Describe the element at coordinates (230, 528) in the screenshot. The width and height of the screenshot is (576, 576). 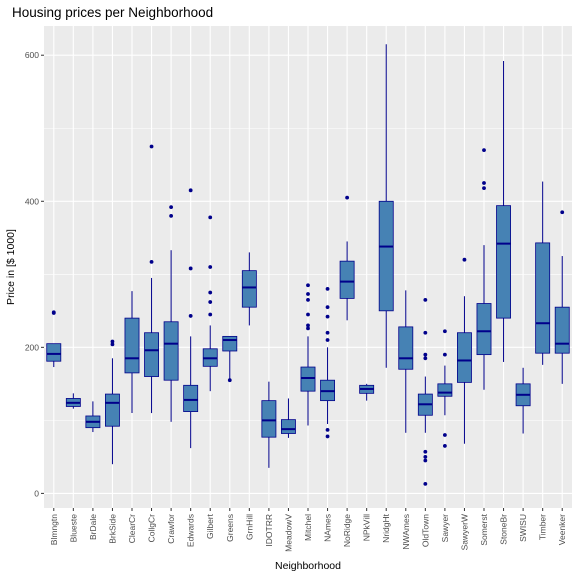
I see `x-tick-label: Greens` at that location.